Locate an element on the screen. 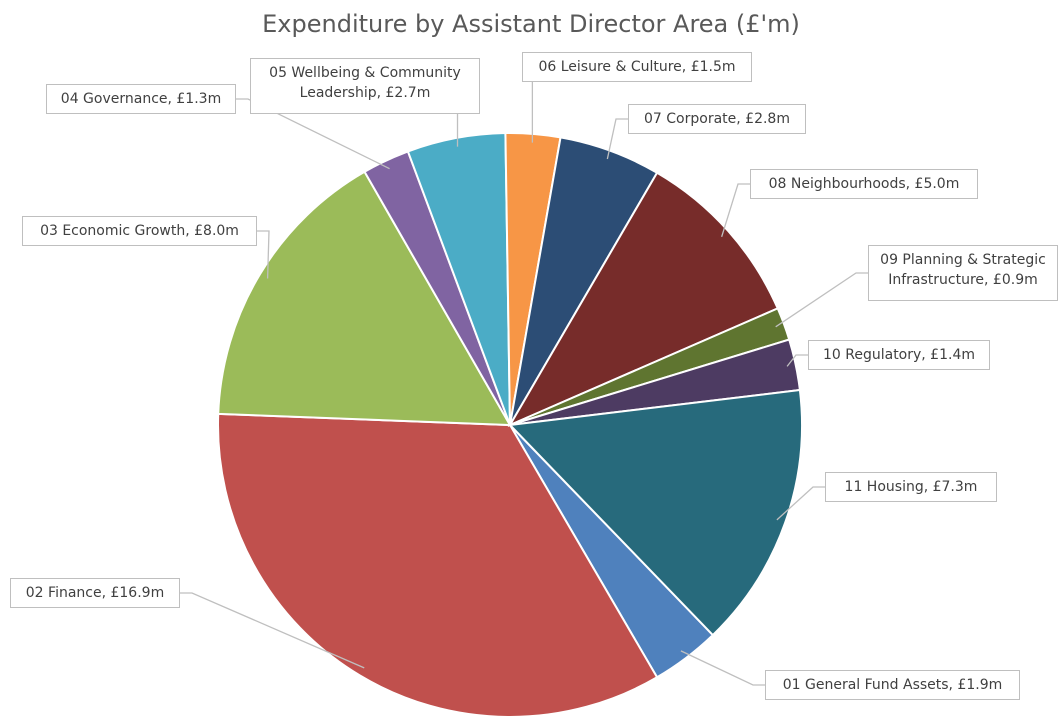 Image resolution: width=1062 pixels, height=717 pixels. data-label: 04 Governance, £1.3m is located at coordinates (141, 99).